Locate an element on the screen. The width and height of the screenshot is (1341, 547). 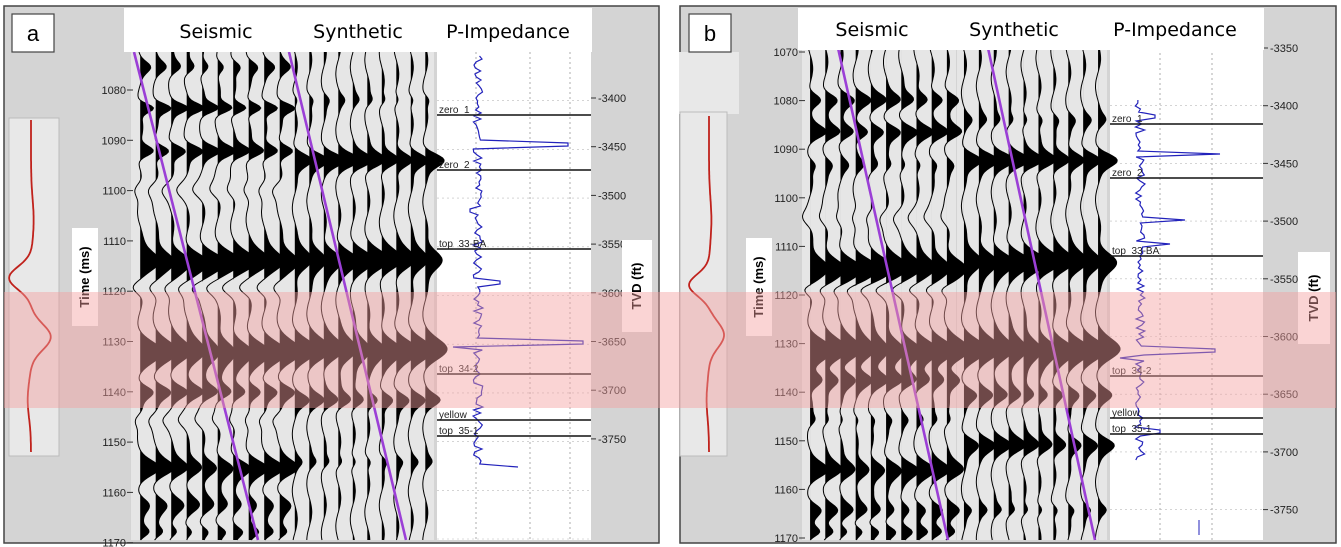
depth-axis-label-a: TVD (ft) is located at coordinates (637, 286).